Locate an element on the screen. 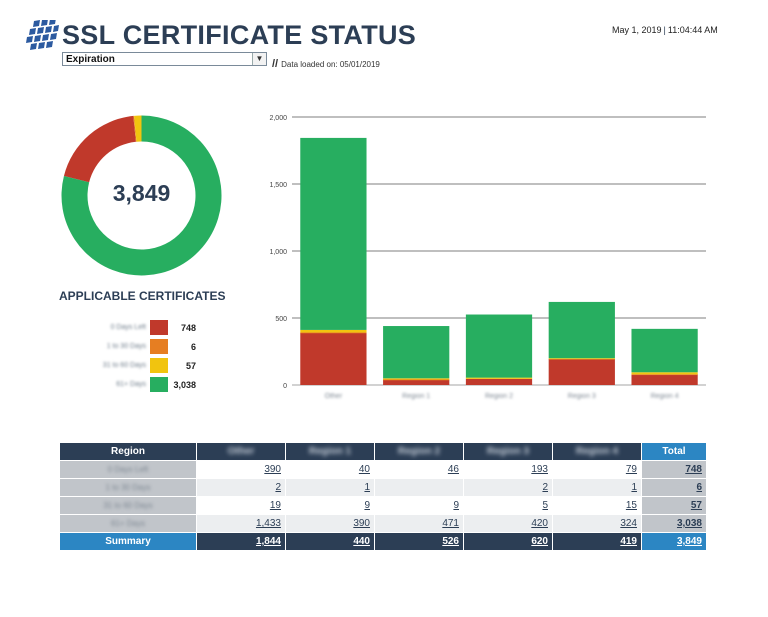 The width and height of the screenshot is (768, 617). column-header: Region 4 is located at coordinates (597, 451).